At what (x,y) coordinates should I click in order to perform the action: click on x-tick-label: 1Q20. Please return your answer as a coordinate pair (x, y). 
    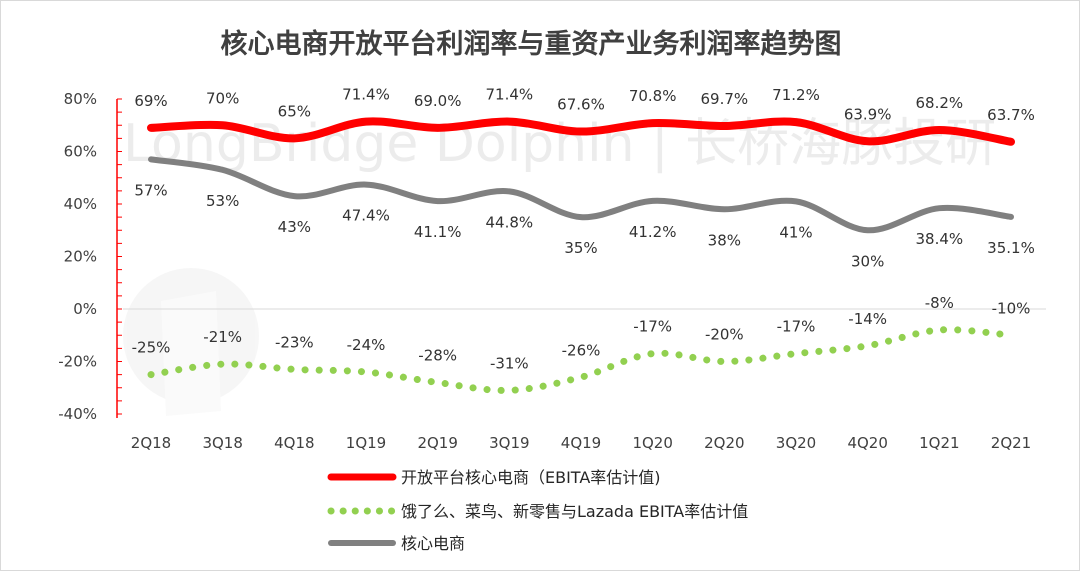
    Looking at the image, I should click on (652, 443).